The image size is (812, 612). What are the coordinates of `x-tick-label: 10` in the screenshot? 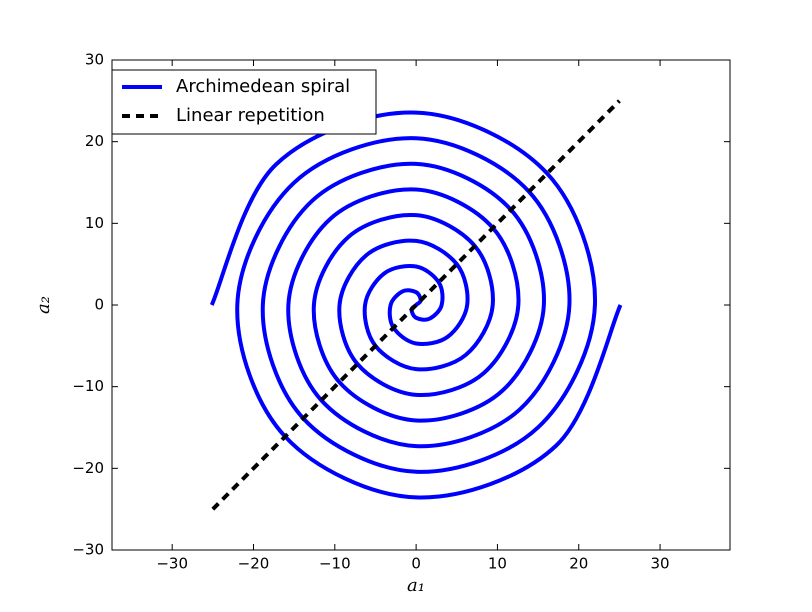 It's located at (497, 564).